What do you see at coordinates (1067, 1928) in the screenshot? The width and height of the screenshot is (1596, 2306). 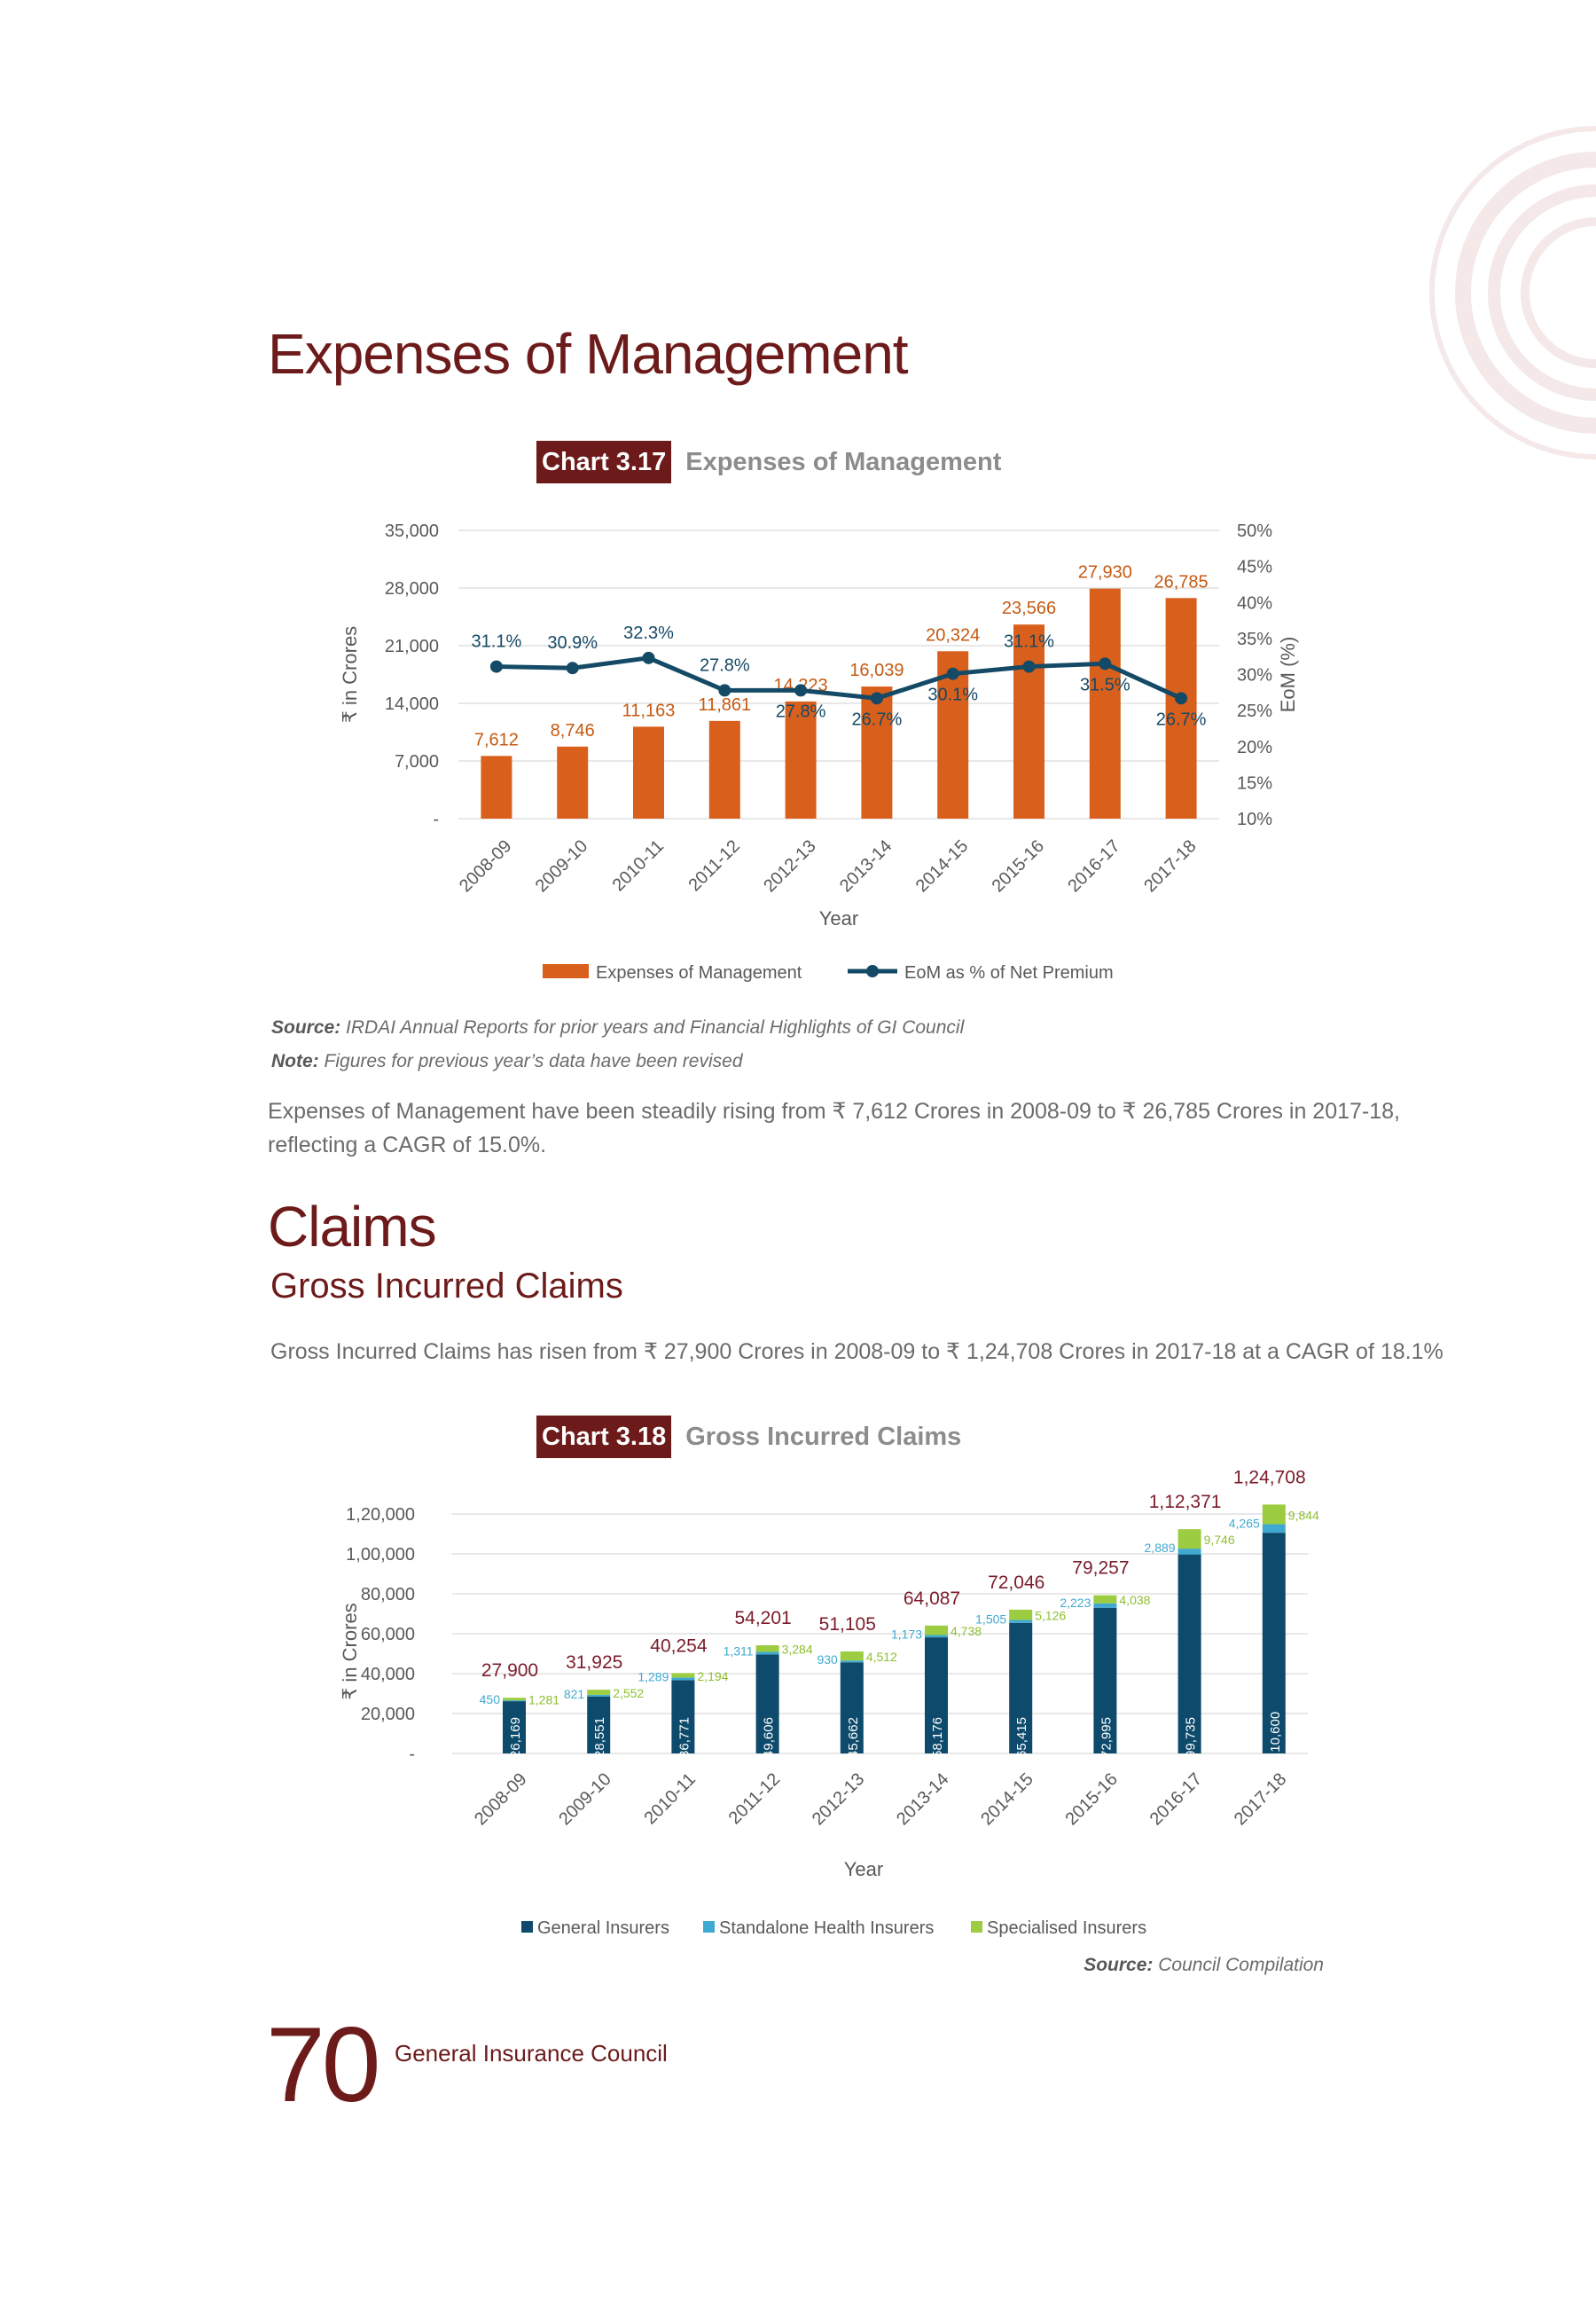 I see `legend-label: Specialised Insurers` at bounding box center [1067, 1928].